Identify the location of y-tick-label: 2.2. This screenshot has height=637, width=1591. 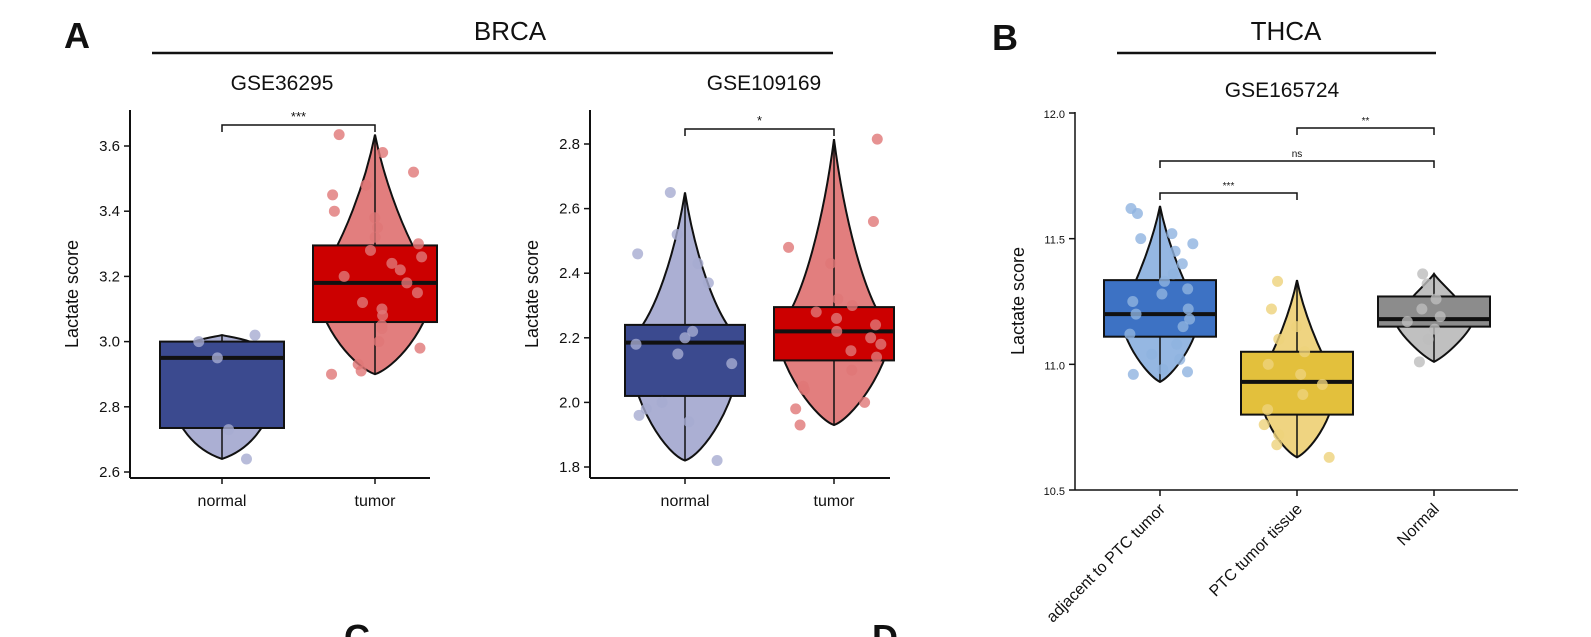
(569, 338).